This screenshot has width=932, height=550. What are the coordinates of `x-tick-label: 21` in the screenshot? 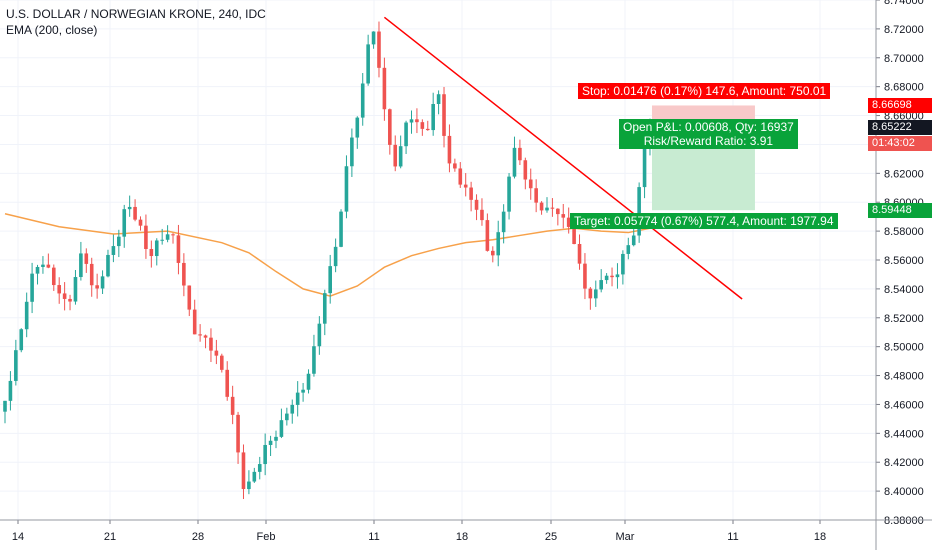 It's located at (110, 537).